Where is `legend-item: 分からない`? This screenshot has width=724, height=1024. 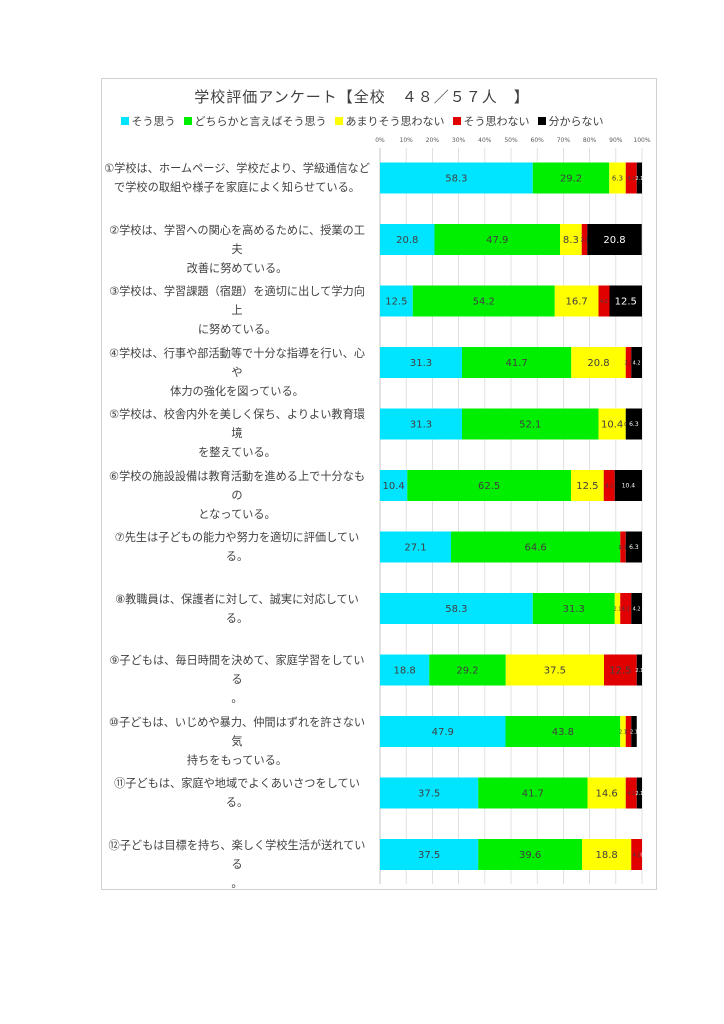
legend-item: 分からない is located at coordinates (570, 121).